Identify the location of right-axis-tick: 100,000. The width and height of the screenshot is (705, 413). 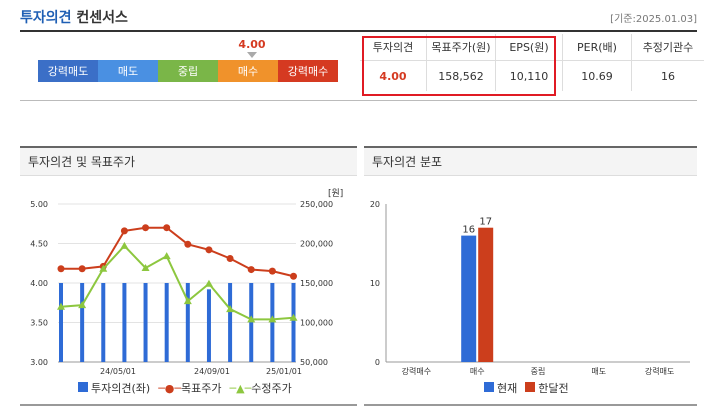
(316, 323).